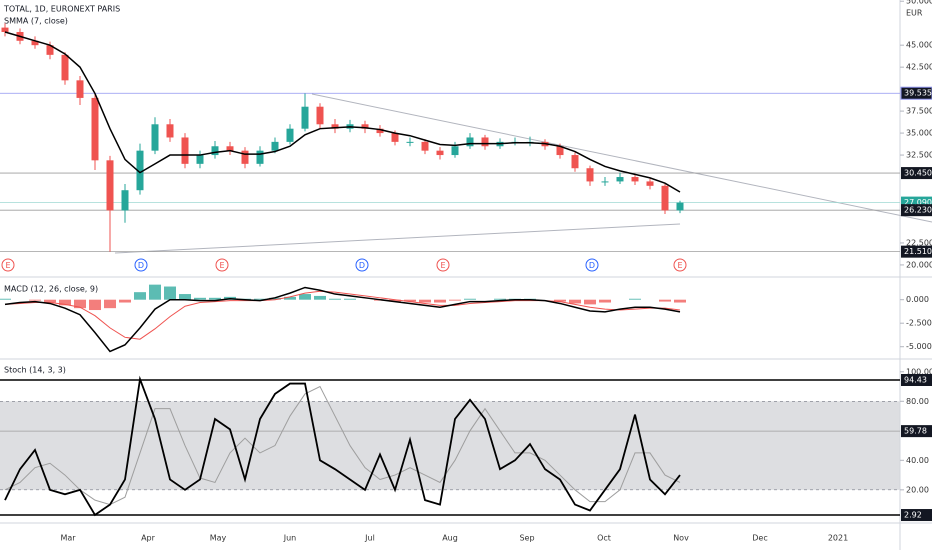 This screenshot has height=550, width=932. Describe the element at coordinates (919, 323) in the screenshot. I see `y-tick-label: -2.500` at that location.